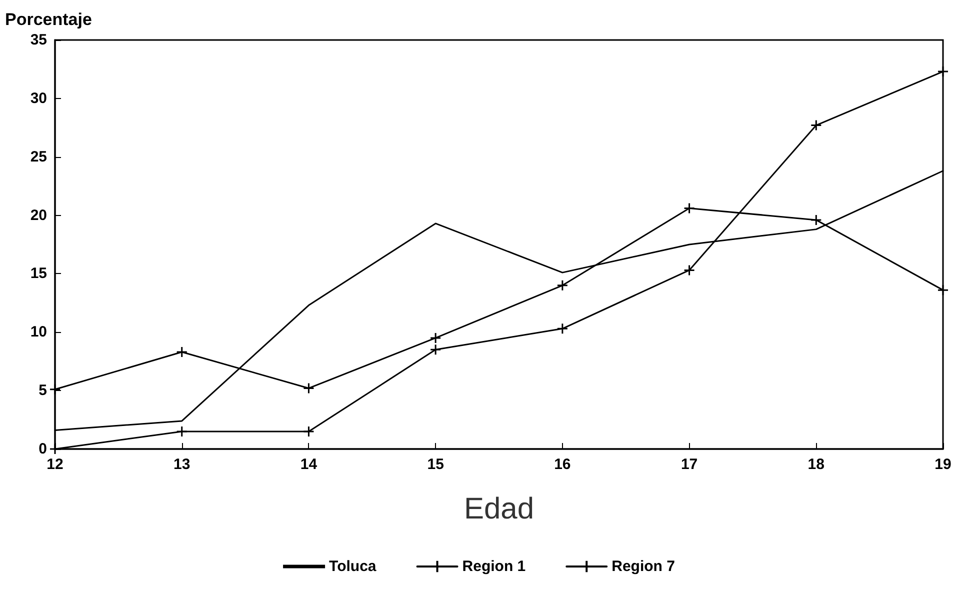  I want to click on y-axis-title: Porcentaje, so click(48, 19).